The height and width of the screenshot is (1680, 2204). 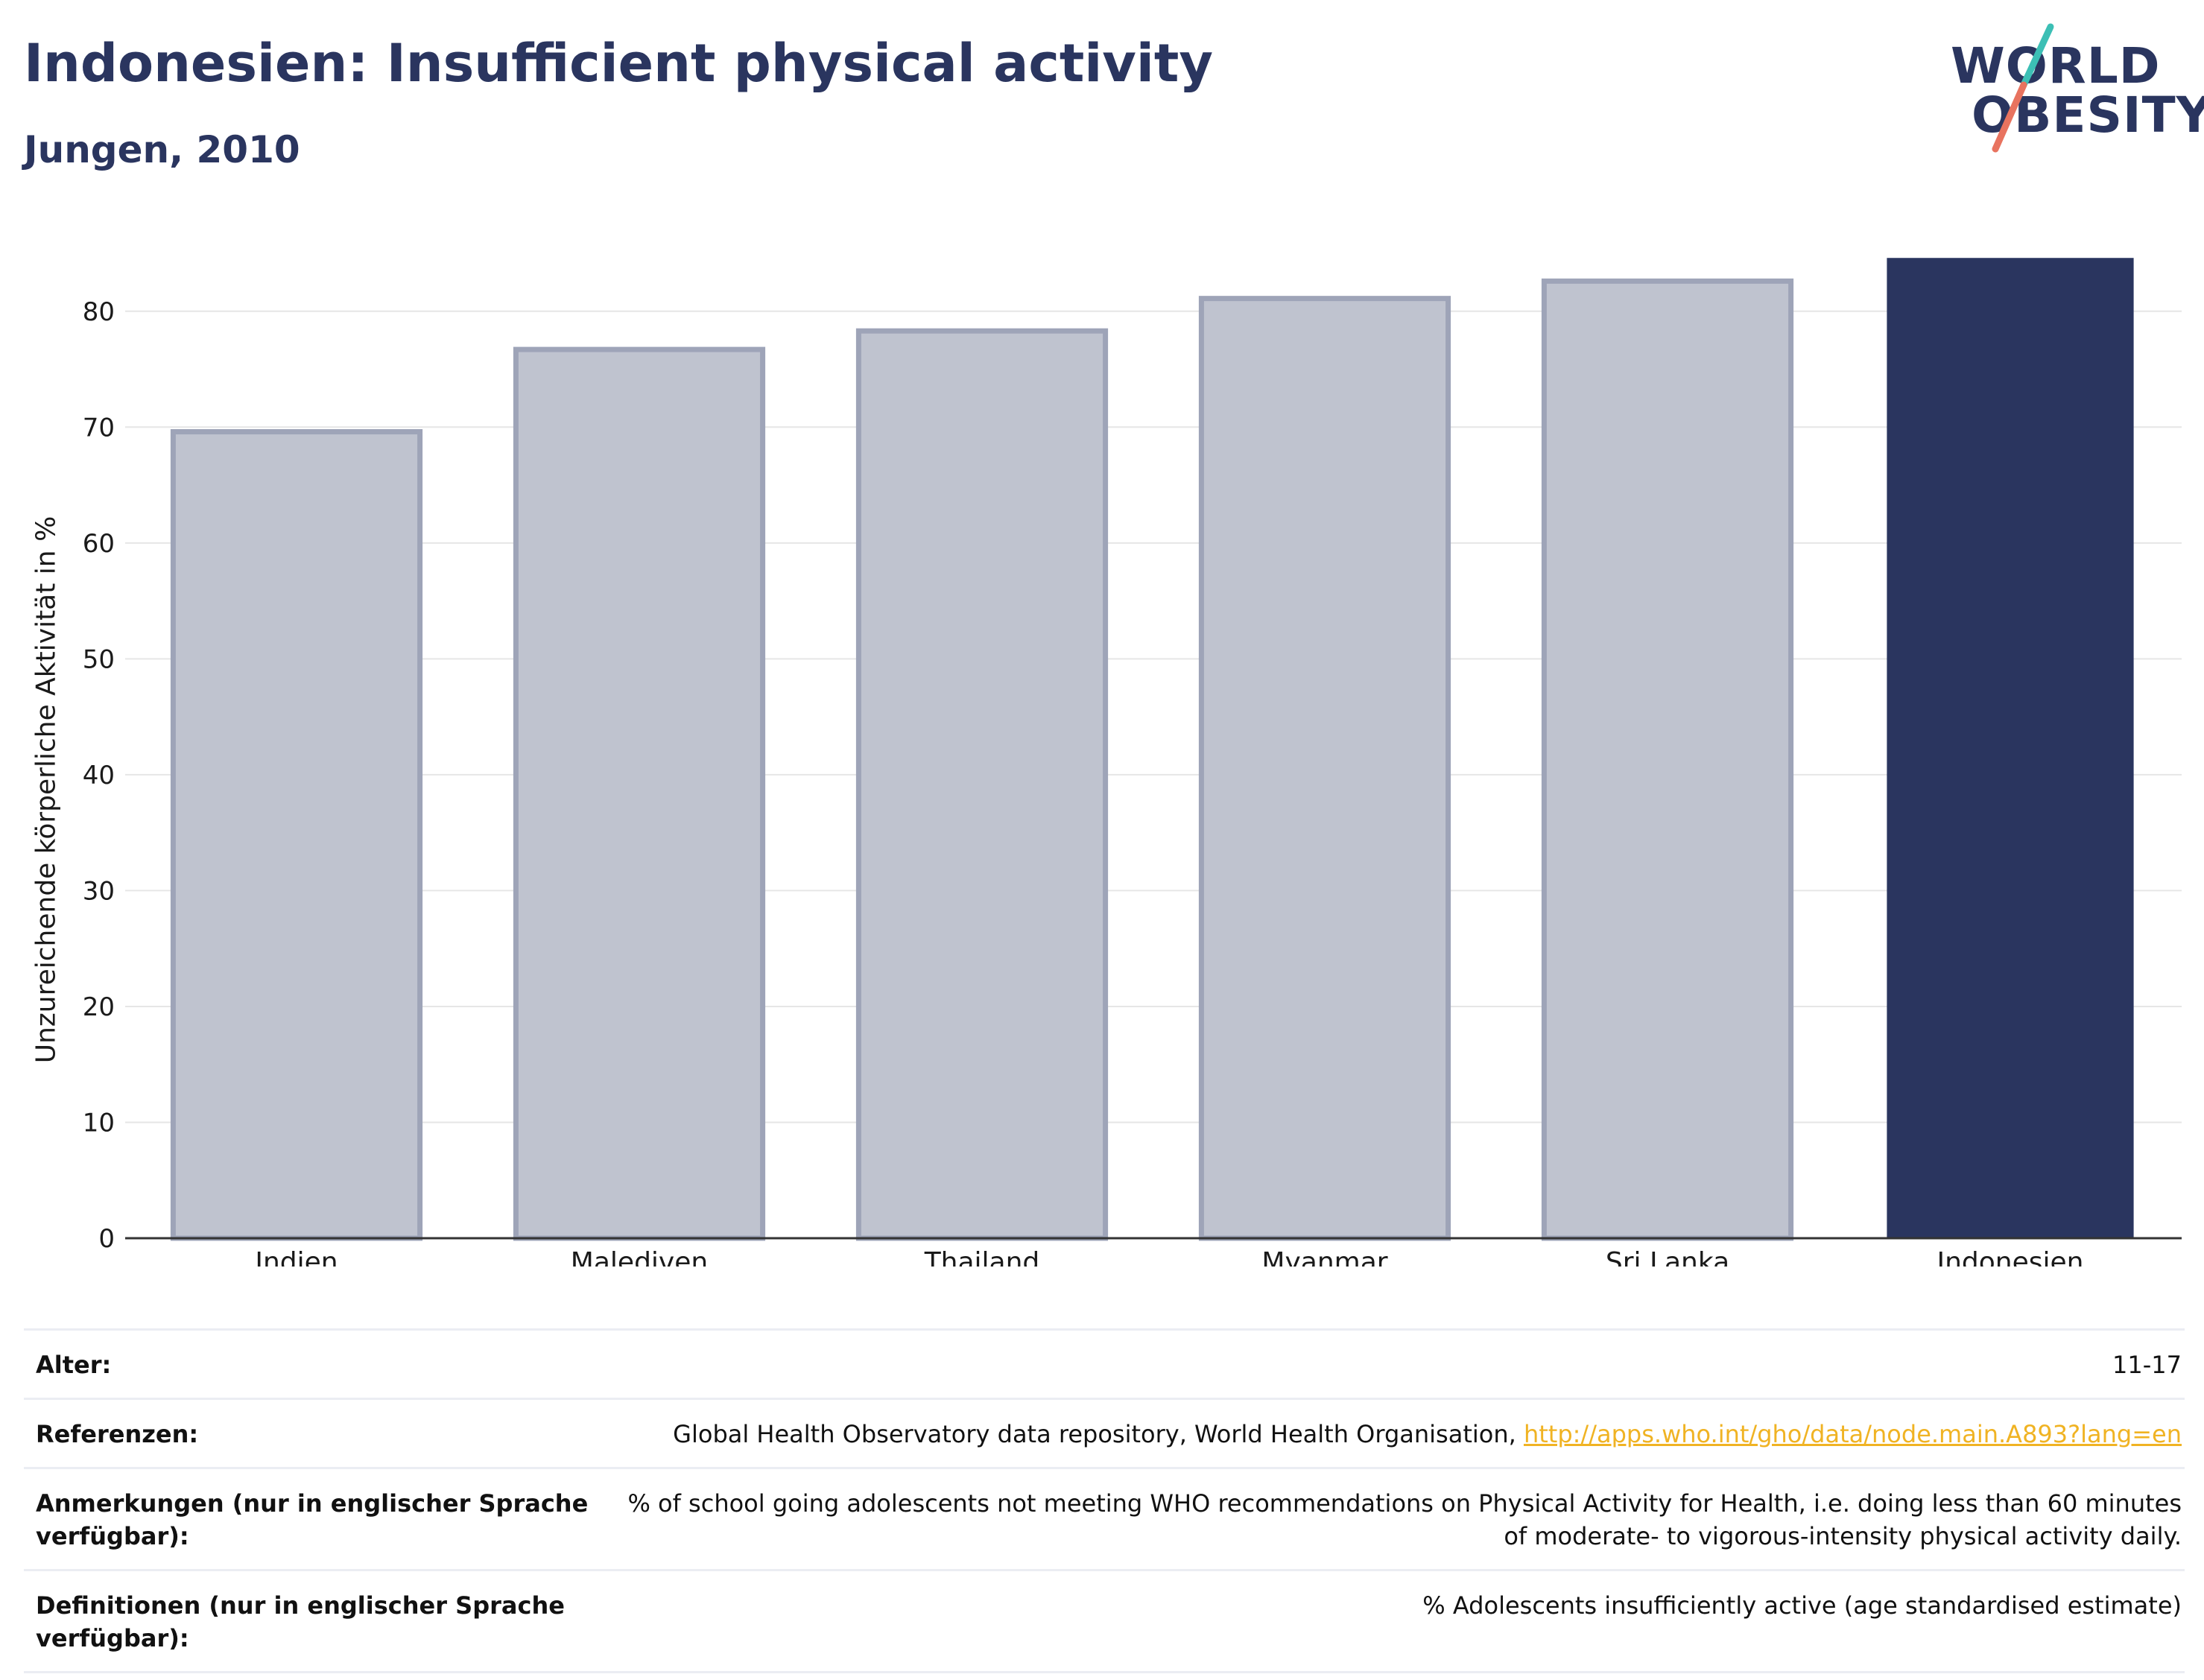 I want to click on y-tick-label: 0, so click(x=106, y=1239).